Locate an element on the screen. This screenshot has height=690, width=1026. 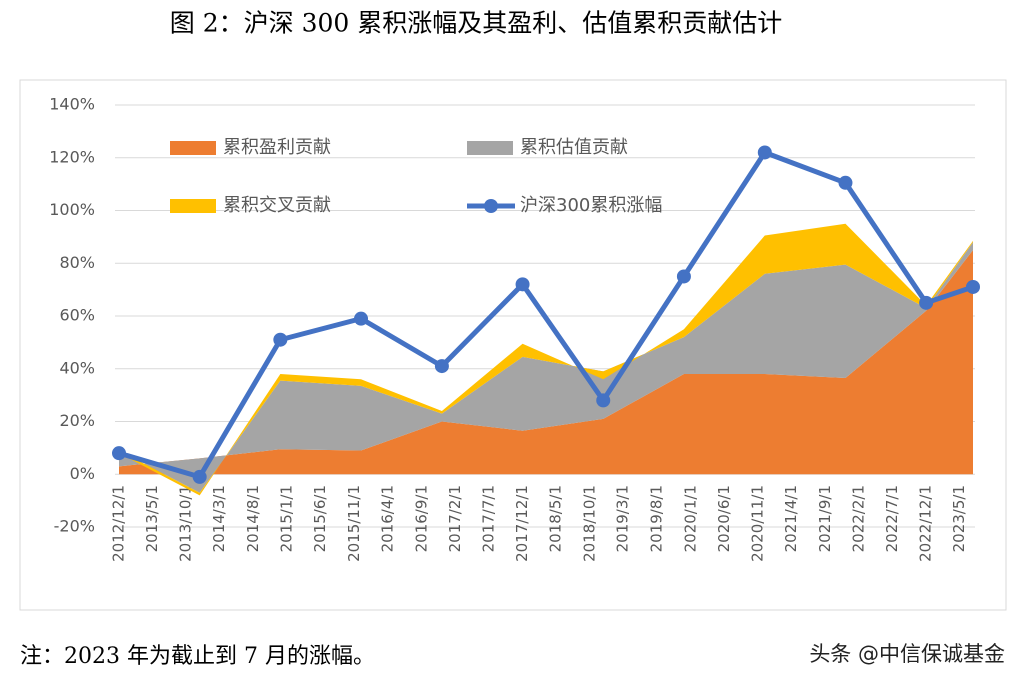
x-tick-label: 2020/11/1 is located at coordinates (758, 523).